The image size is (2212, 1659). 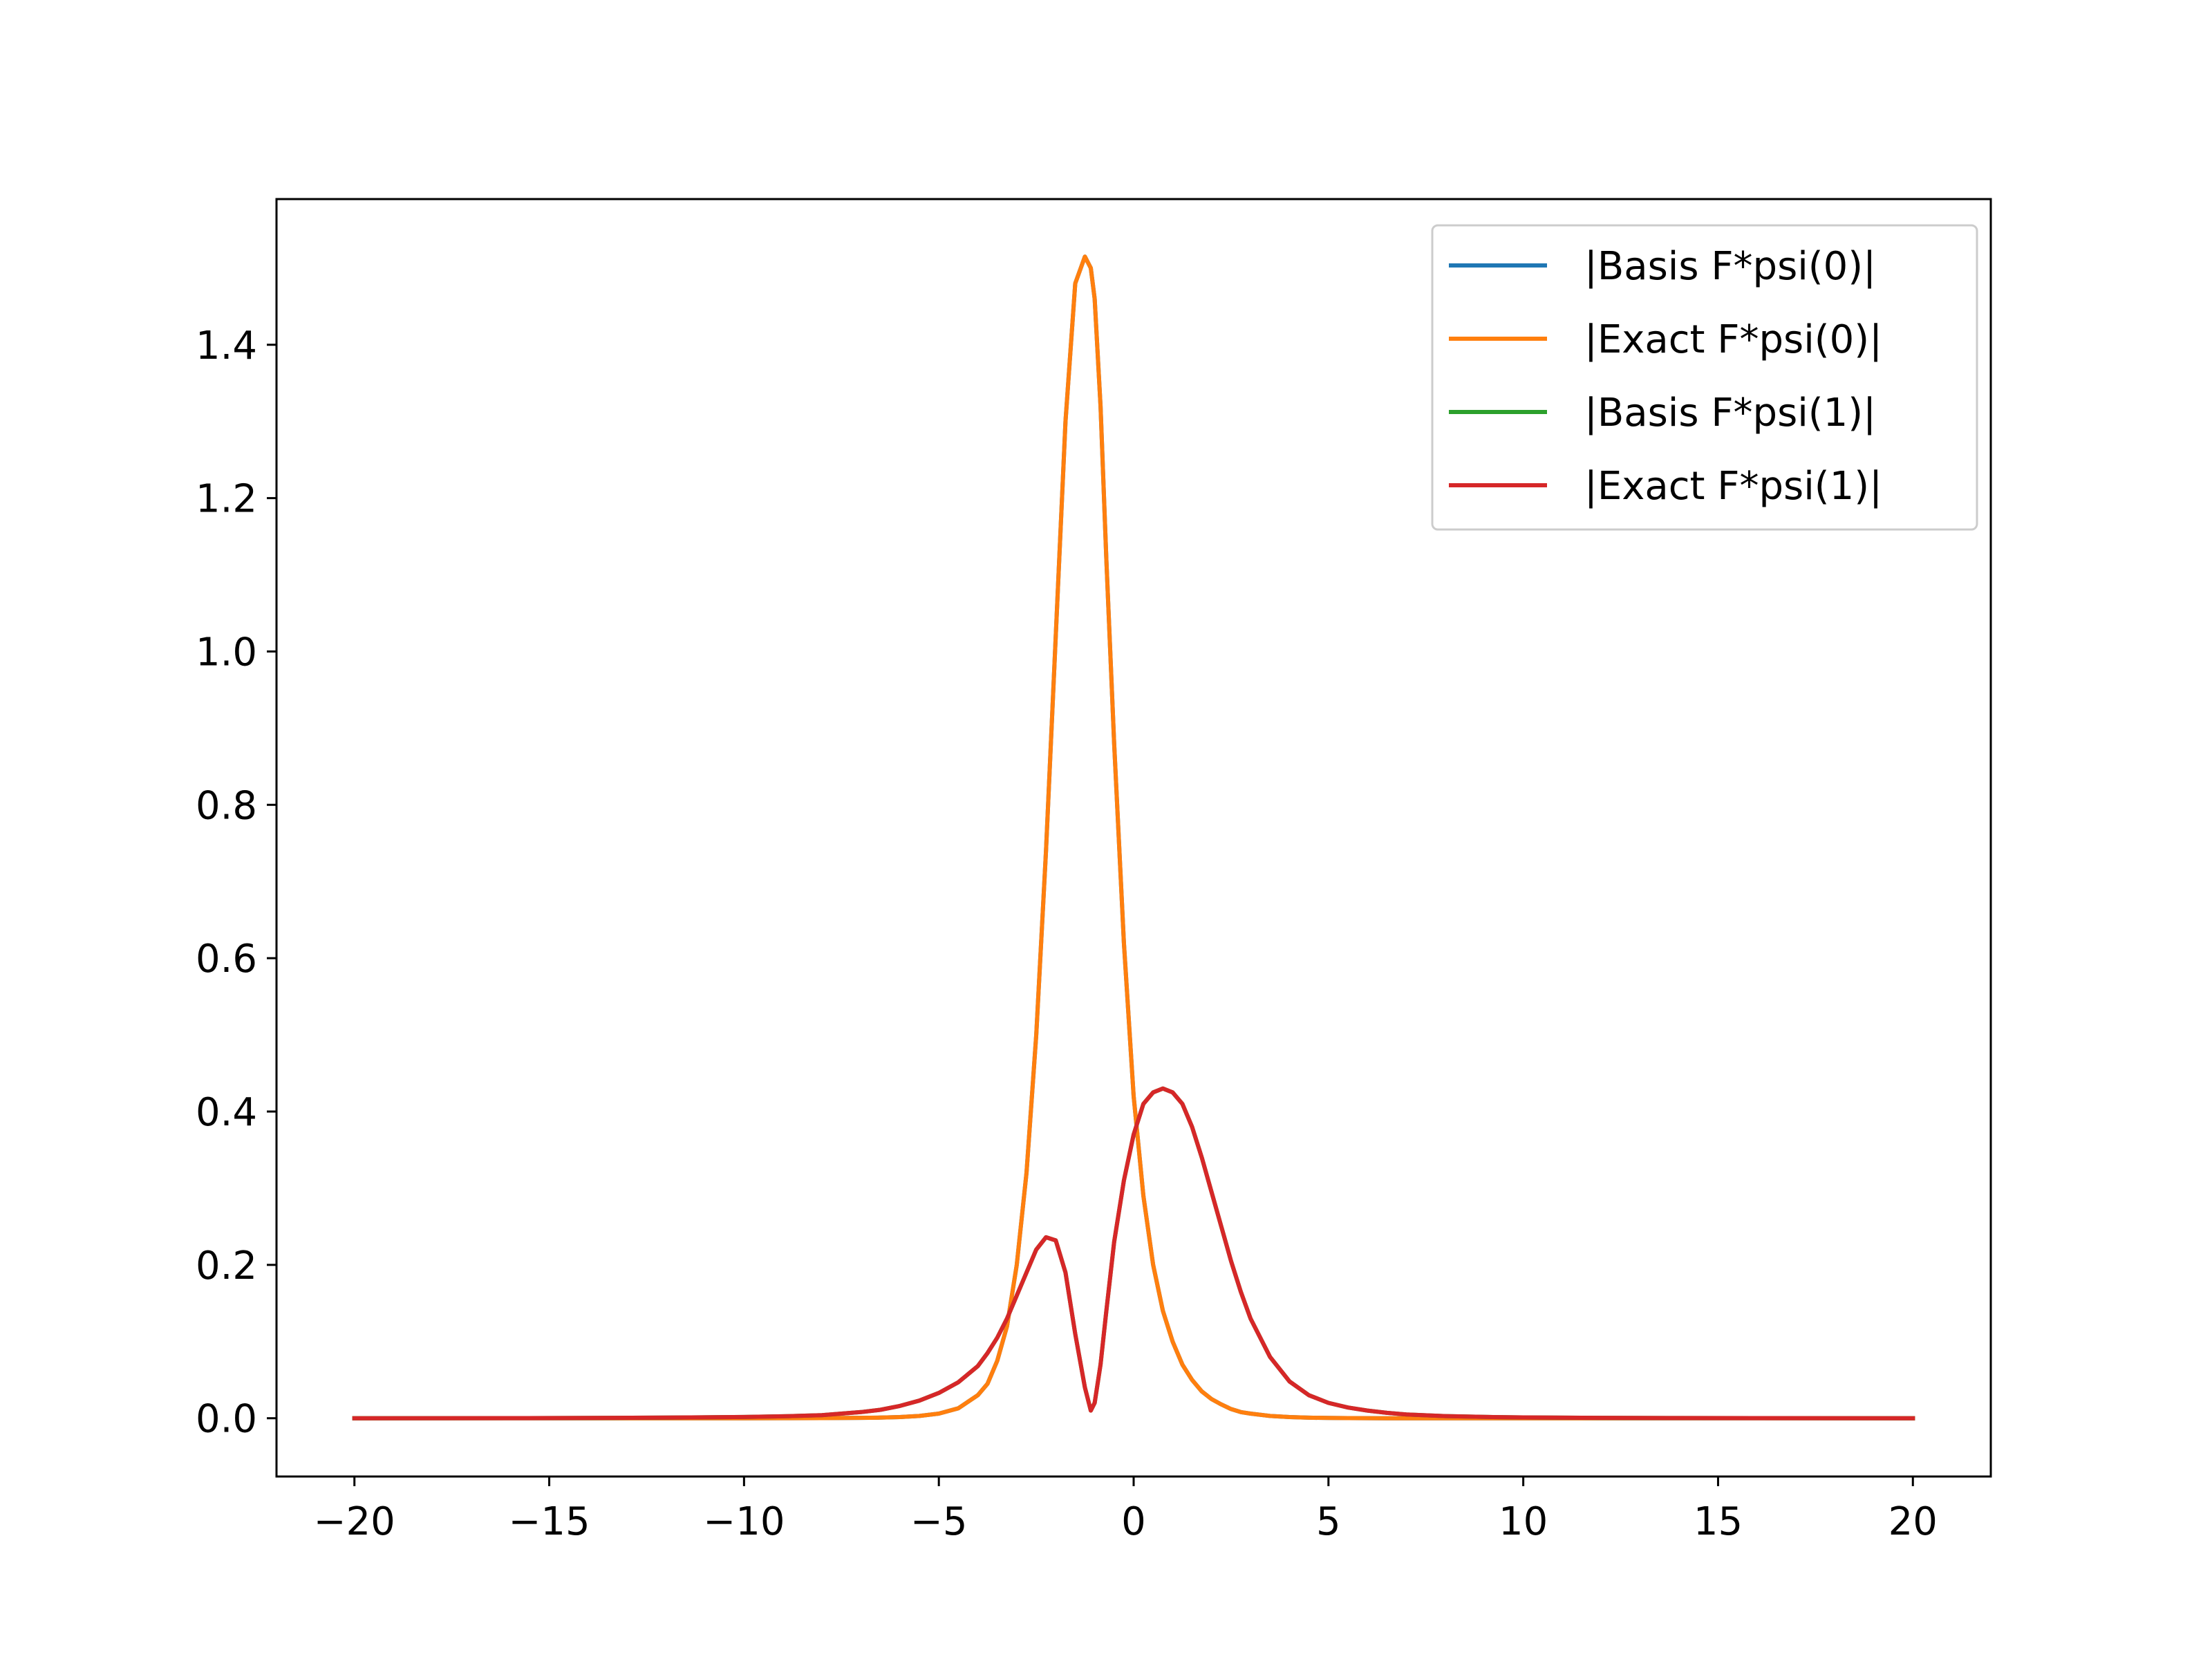 I want to click on x-tick-label: −5, so click(x=939, y=1521).